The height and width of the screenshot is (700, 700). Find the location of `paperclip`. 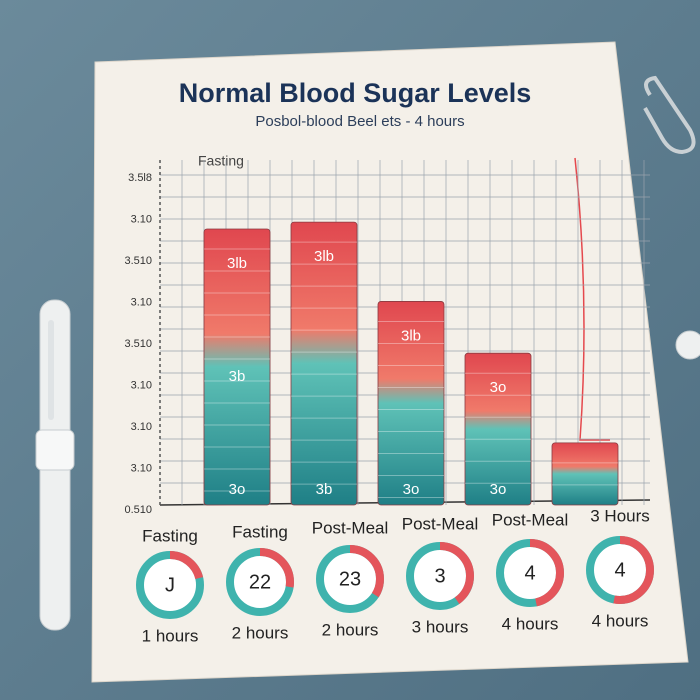

paperclip is located at coordinates (669, 115).